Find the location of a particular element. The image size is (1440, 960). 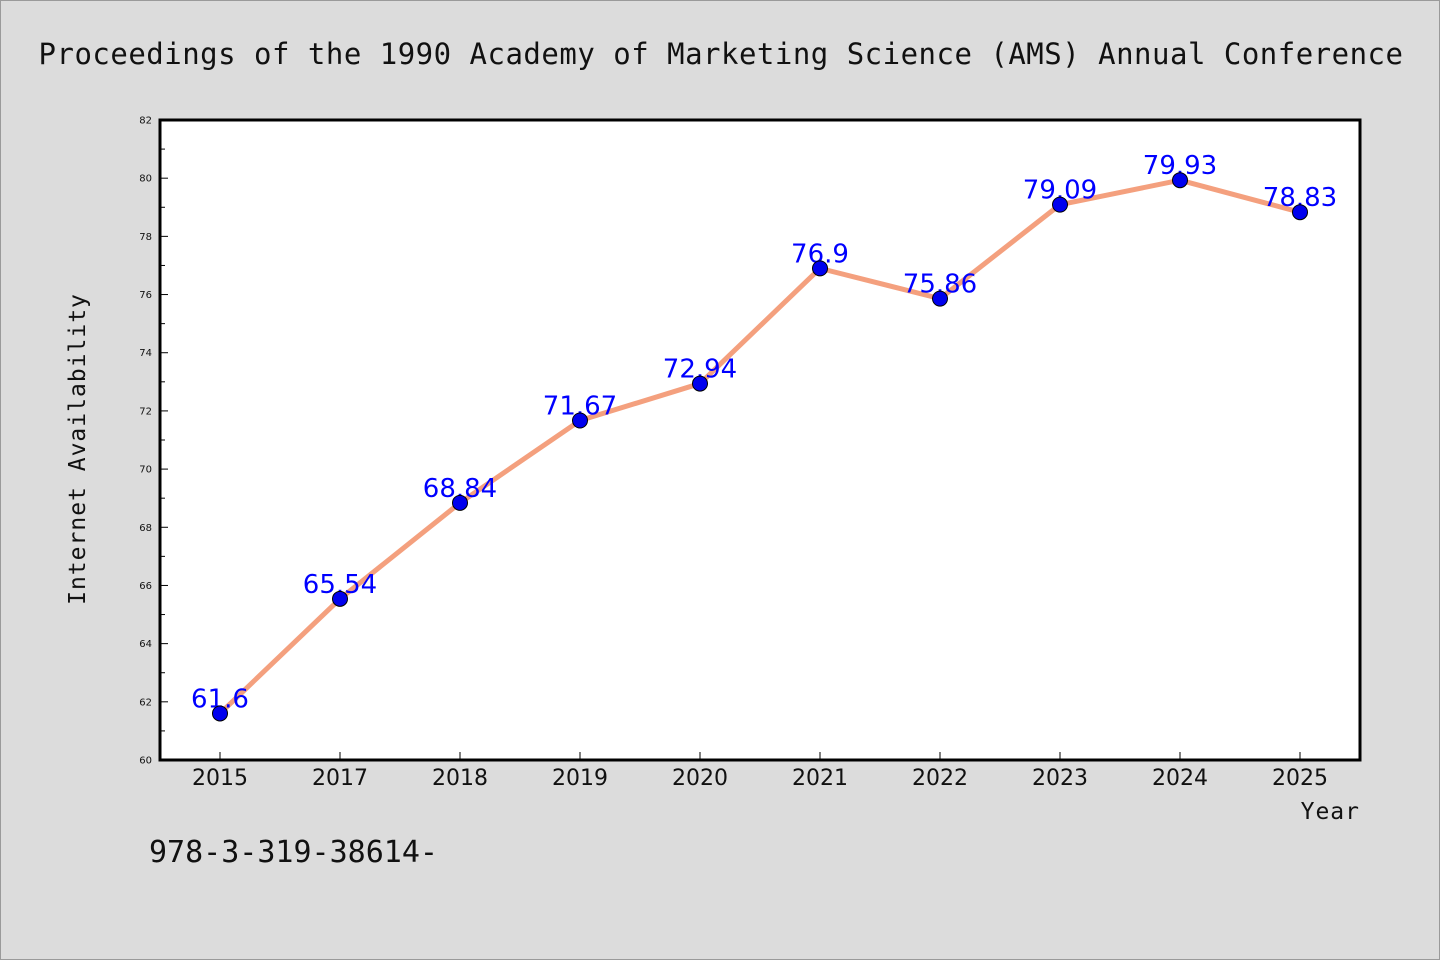

x-axis-title: Year is located at coordinates (1330, 812).